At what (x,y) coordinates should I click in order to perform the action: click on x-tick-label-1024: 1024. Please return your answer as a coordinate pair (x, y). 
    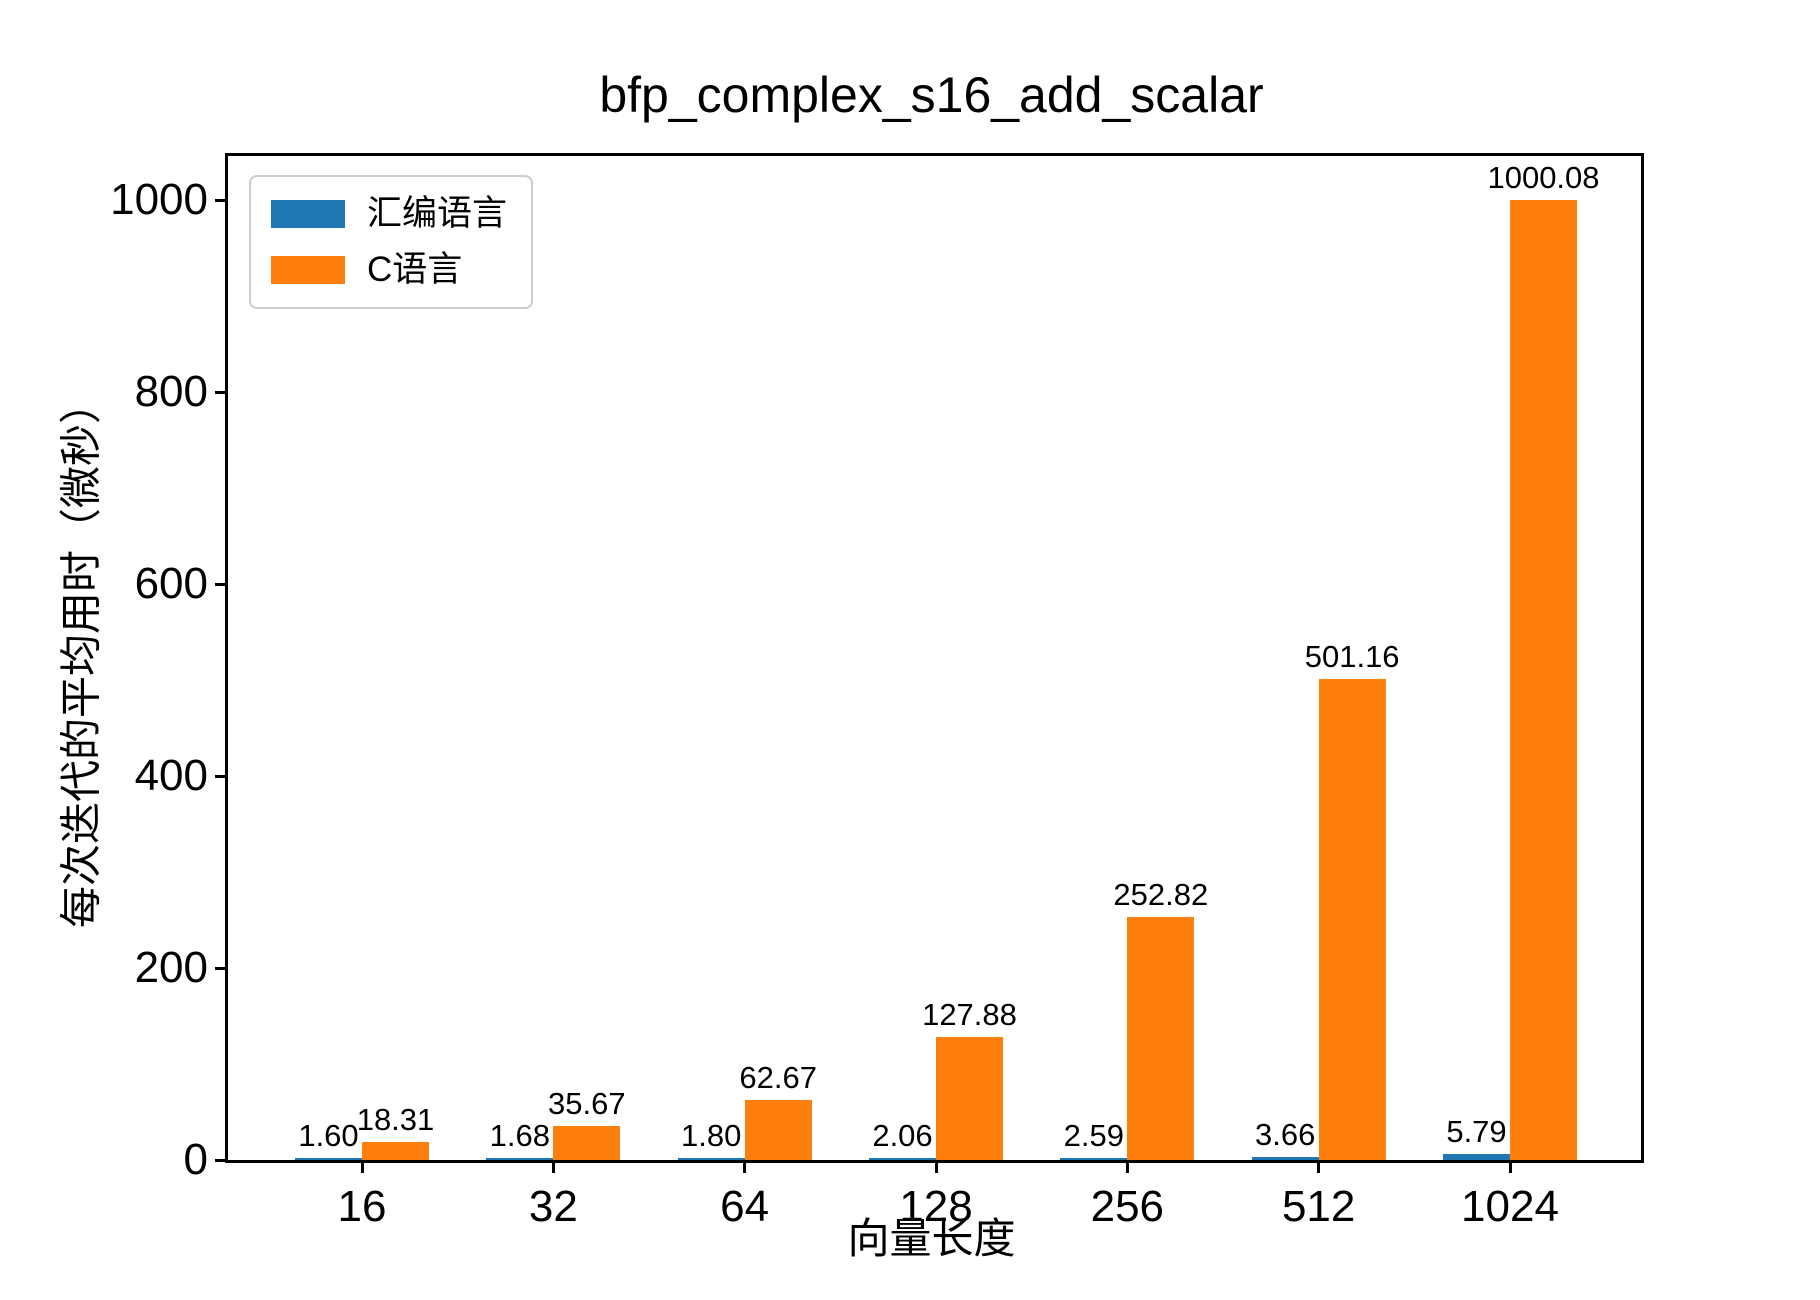
    Looking at the image, I should click on (1510, 1206).